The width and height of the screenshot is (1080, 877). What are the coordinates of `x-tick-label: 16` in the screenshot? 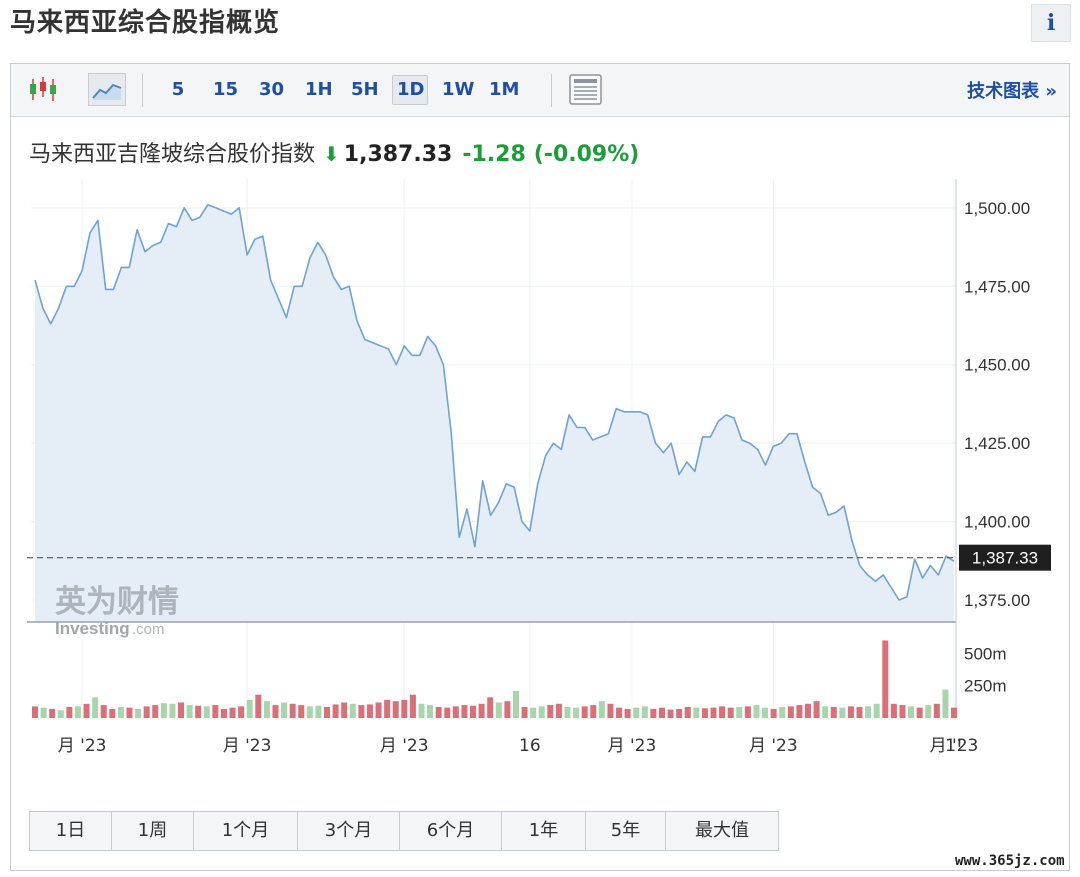 It's located at (530, 746).